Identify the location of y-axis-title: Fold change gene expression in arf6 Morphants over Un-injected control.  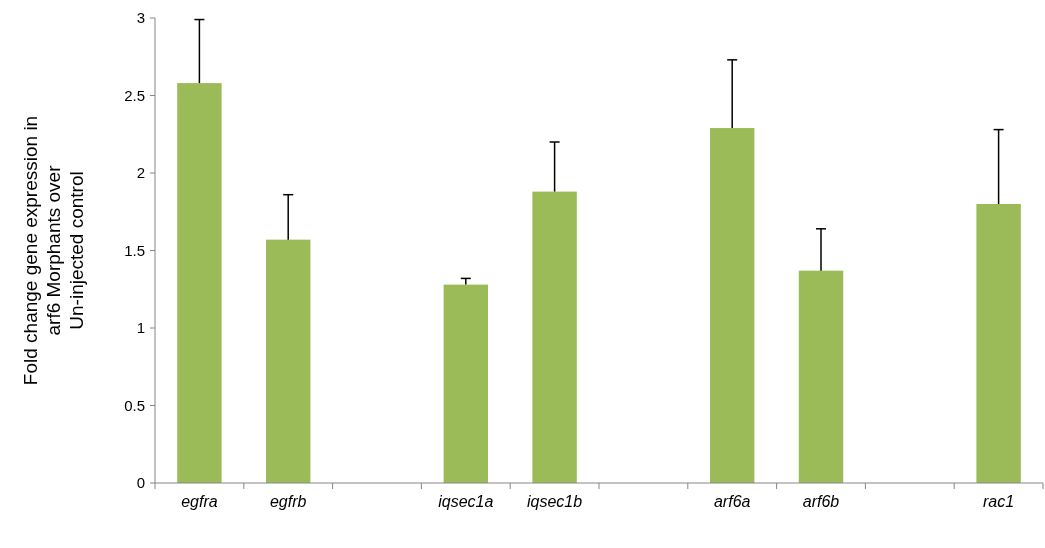
(53, 250).